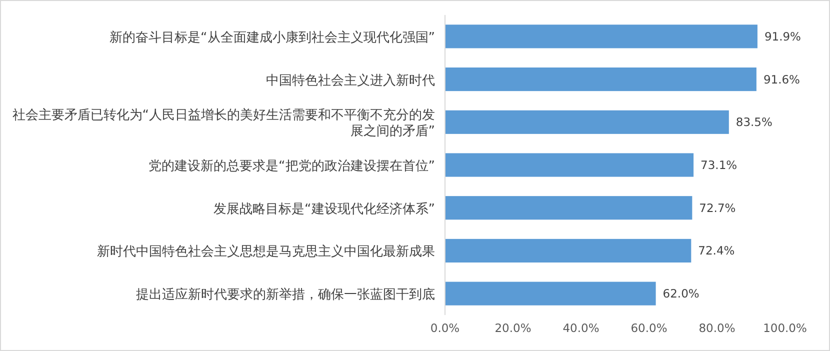 This screenshot has height=351, width=830. What do you see at coordinates (781, 79) in the screenshot?
I see `data-label: 91.6%` at bounding box center [781, 79].